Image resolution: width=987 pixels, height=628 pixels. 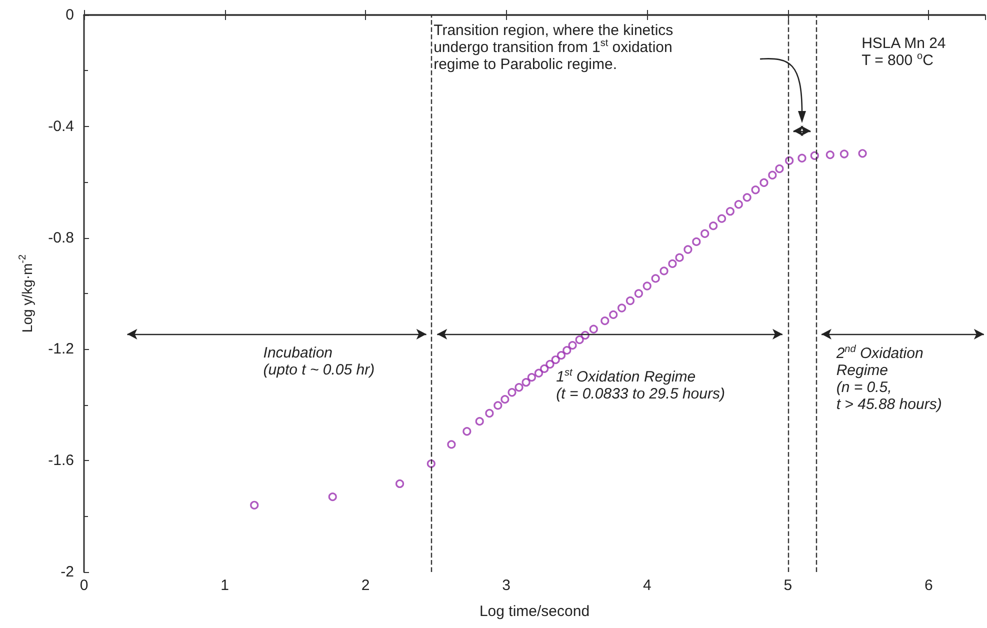 What do you see at coordinates (61, 349) in the screenshot?
I see `y-tick-label: -1.2` at bounding box center [61, 349].